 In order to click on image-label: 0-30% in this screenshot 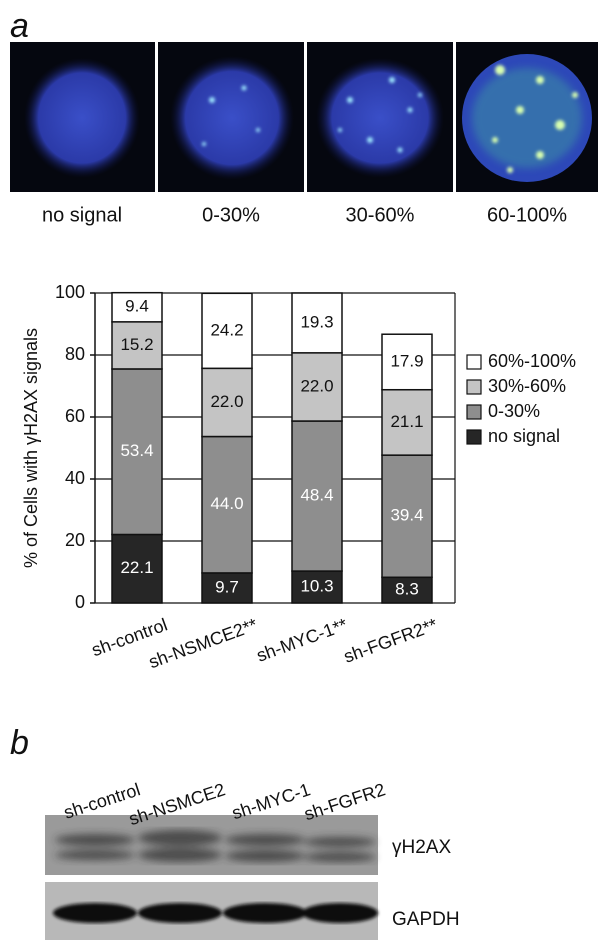, I will do `click(231, 215)`.